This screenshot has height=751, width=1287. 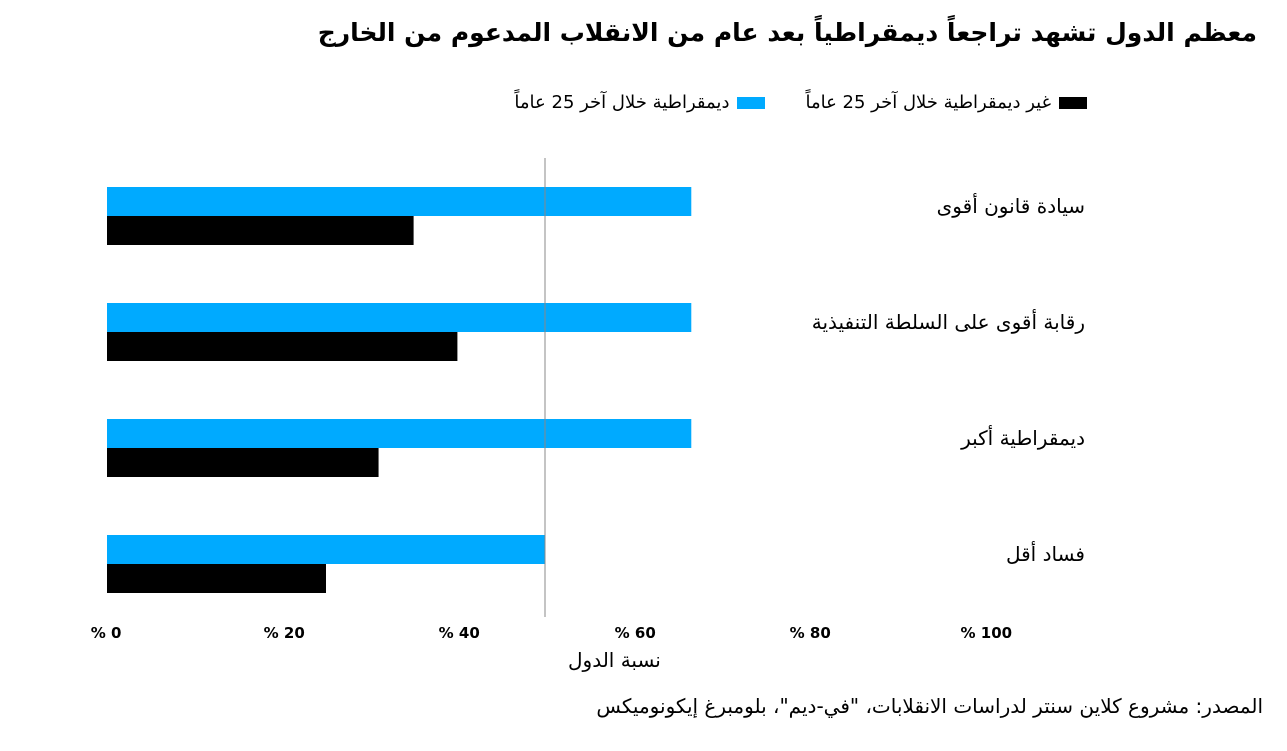 What do you see at coordinates (459, 633) in the screenshot?
I see `x-tick-label: % 40` at bounding box center [459, 633].